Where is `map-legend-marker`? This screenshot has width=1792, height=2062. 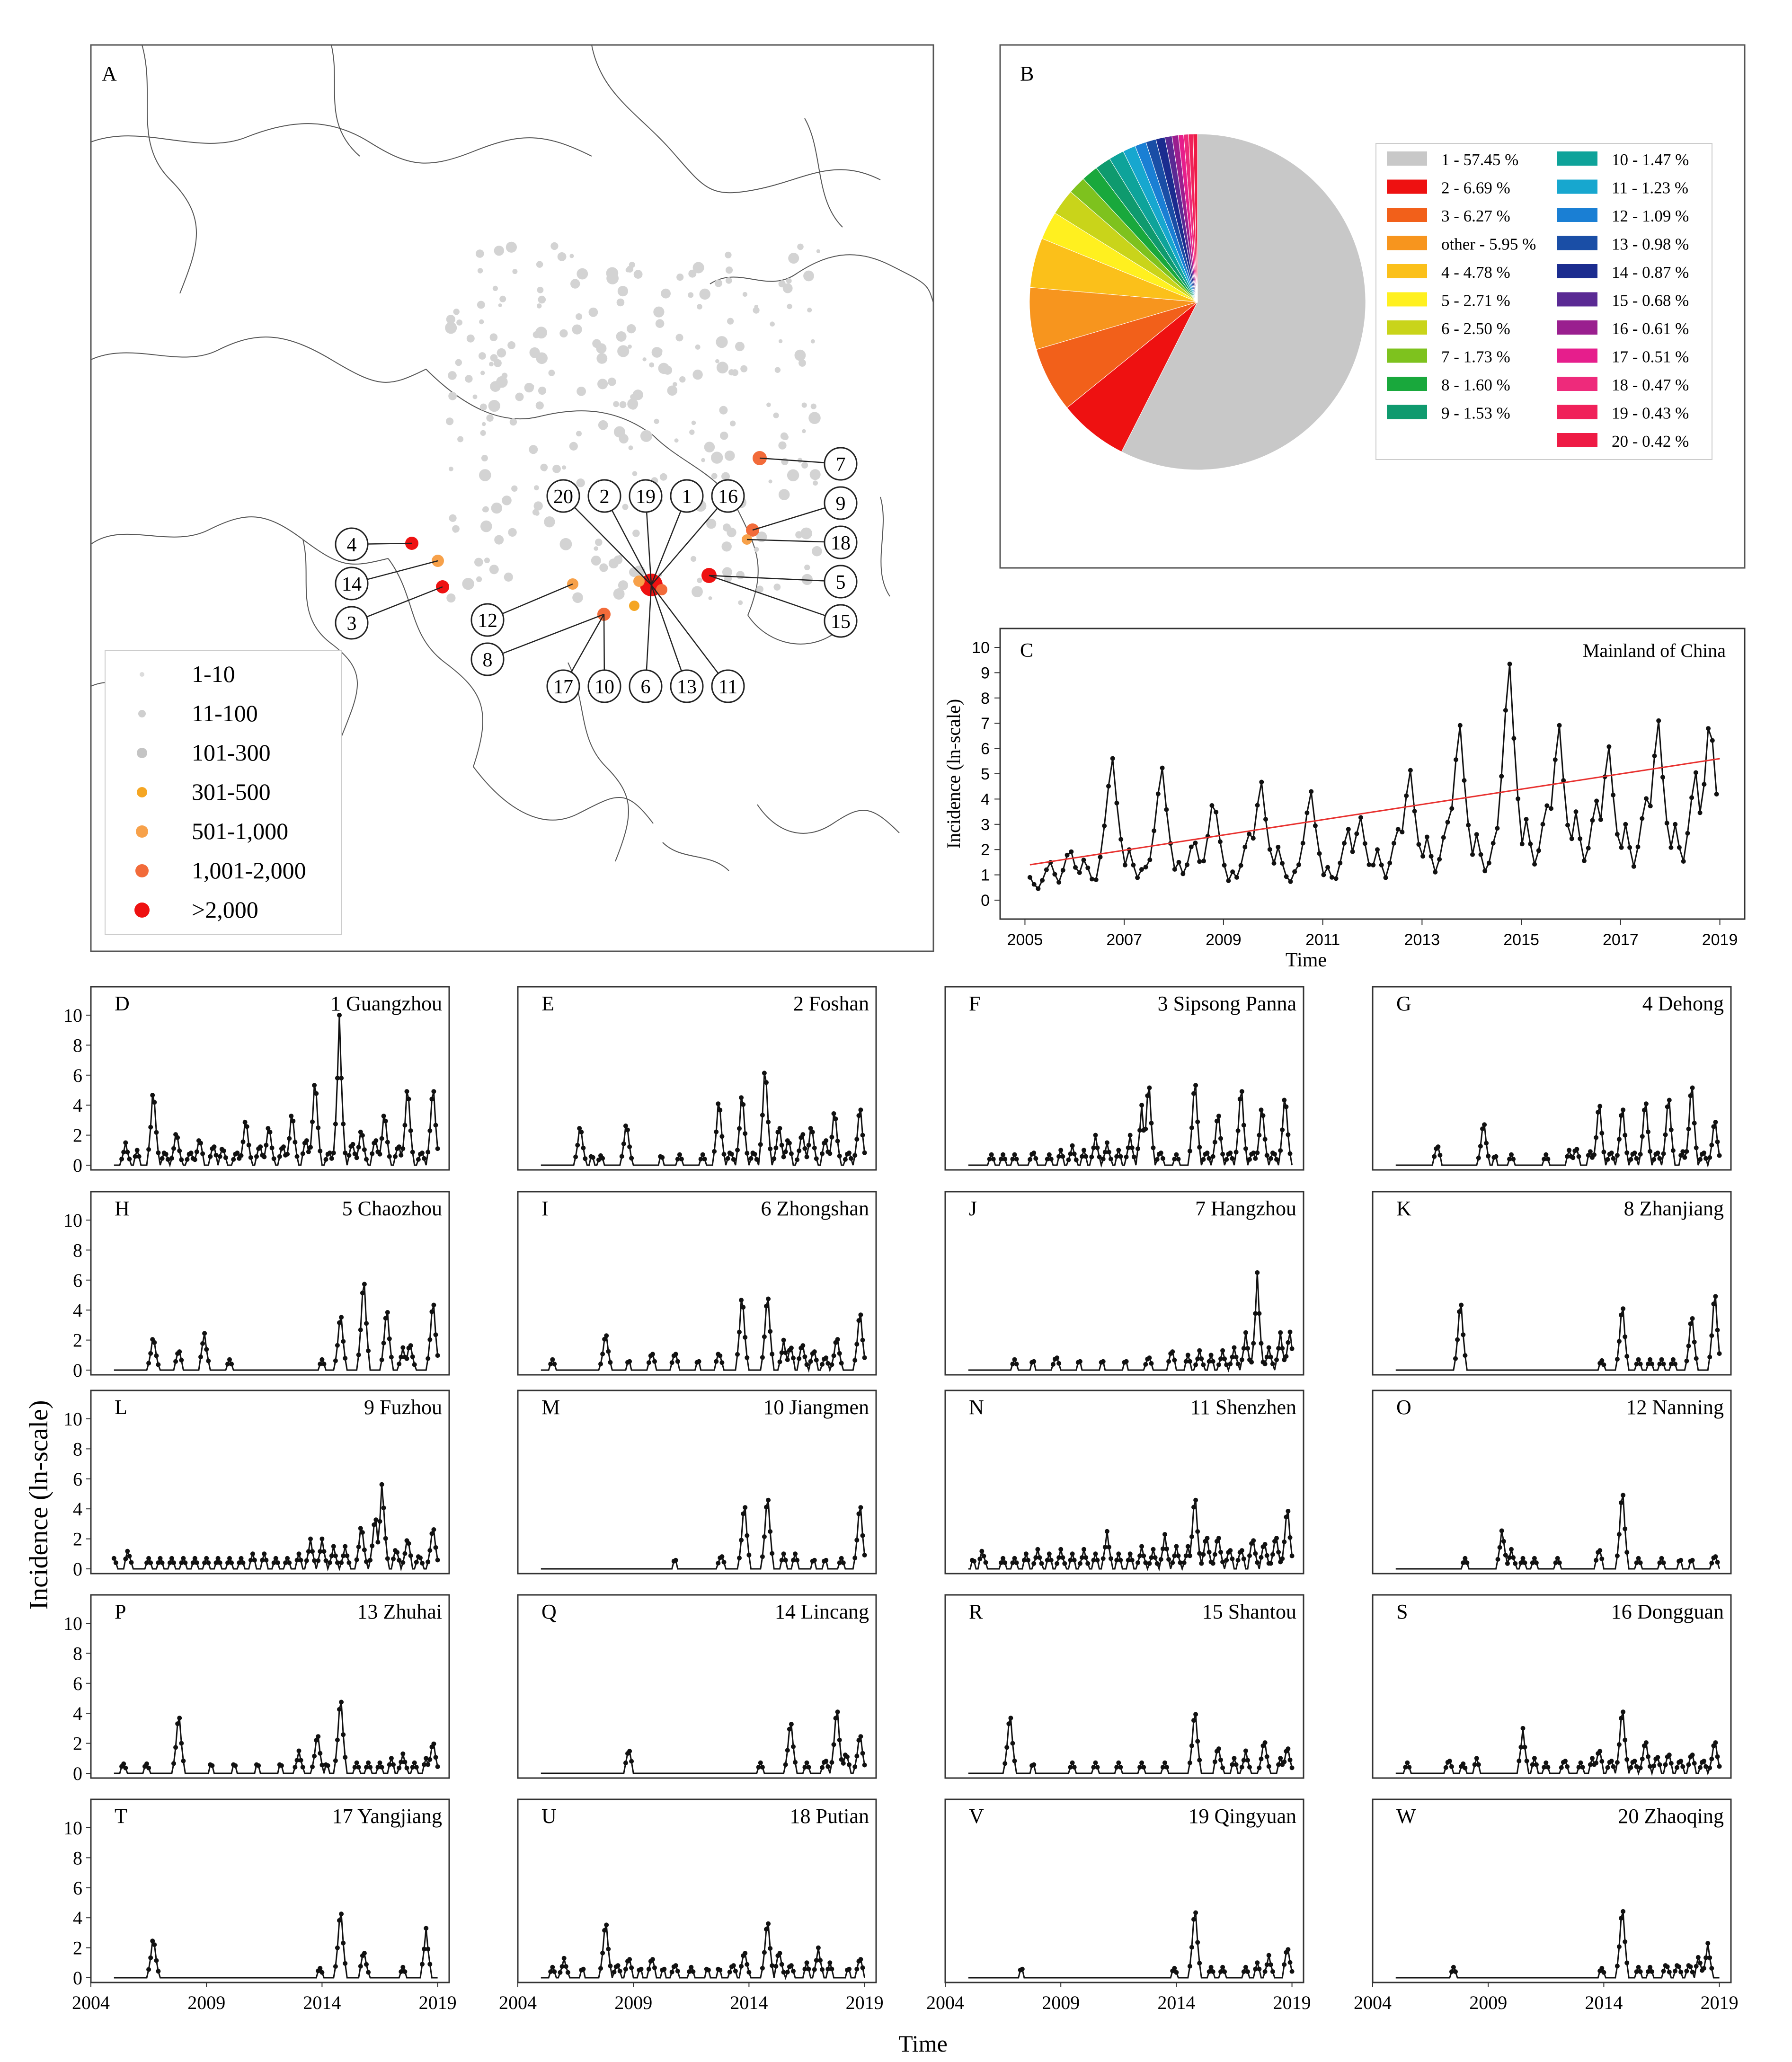
map-legend-marker is located at coordinates (142, 675).